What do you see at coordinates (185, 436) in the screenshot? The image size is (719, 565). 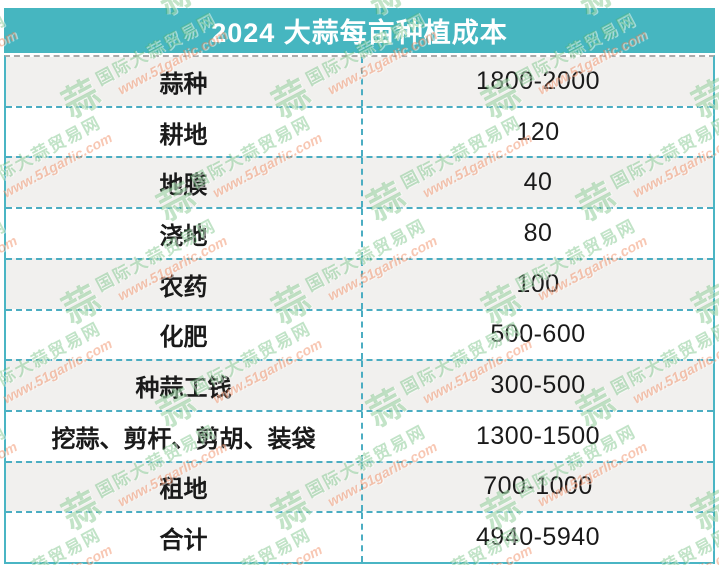 I see `item-cell: 挖蒜、剪杆、剪胡、装袋` at bounding box center [185, 436].